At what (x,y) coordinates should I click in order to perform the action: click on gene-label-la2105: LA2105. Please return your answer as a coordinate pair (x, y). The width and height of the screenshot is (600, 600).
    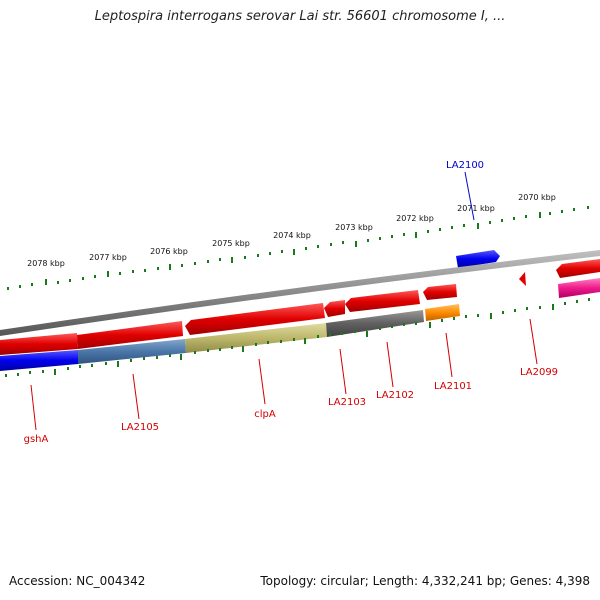
    Looking at the image, I should click on (140, 427).